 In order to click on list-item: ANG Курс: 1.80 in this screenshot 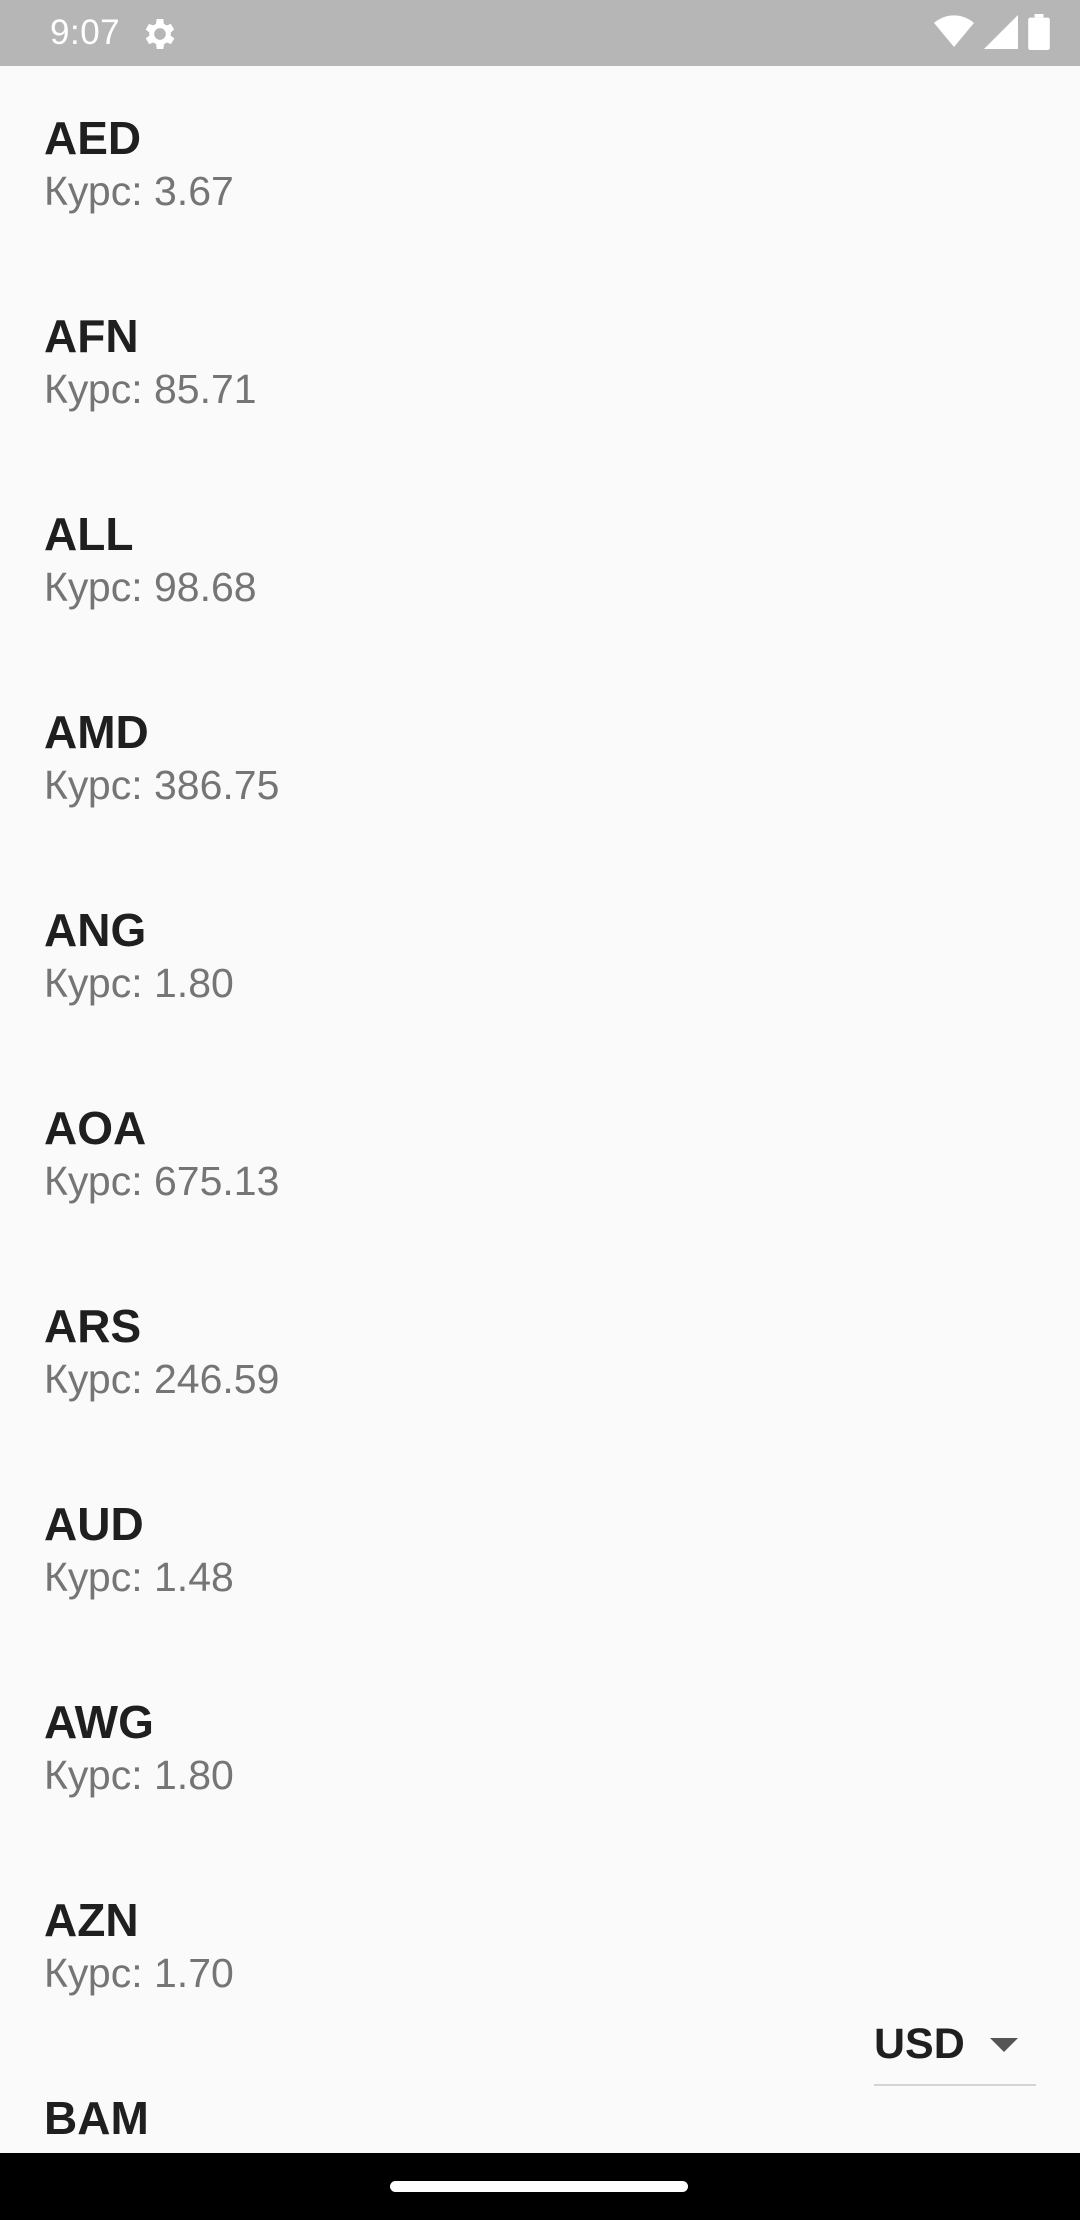, I will do `click(540, 957)`.